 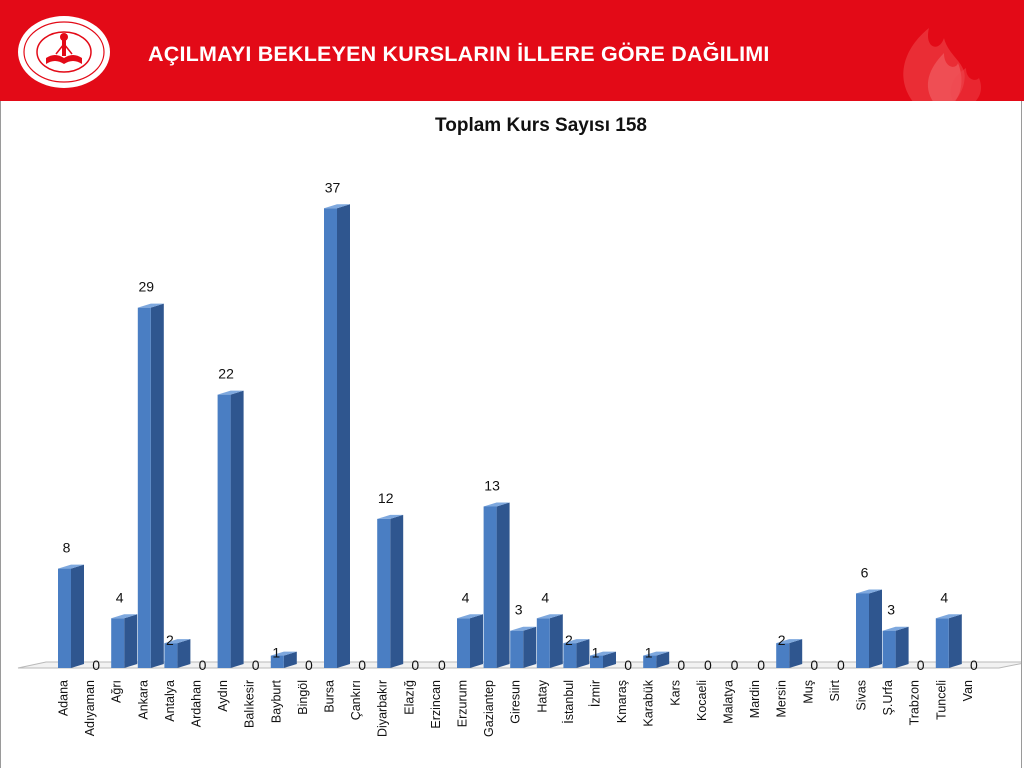 What do you see at coordinates (147, 287) in the screenshot?
I see `value-label: 29` at bounding box center [147, 287].